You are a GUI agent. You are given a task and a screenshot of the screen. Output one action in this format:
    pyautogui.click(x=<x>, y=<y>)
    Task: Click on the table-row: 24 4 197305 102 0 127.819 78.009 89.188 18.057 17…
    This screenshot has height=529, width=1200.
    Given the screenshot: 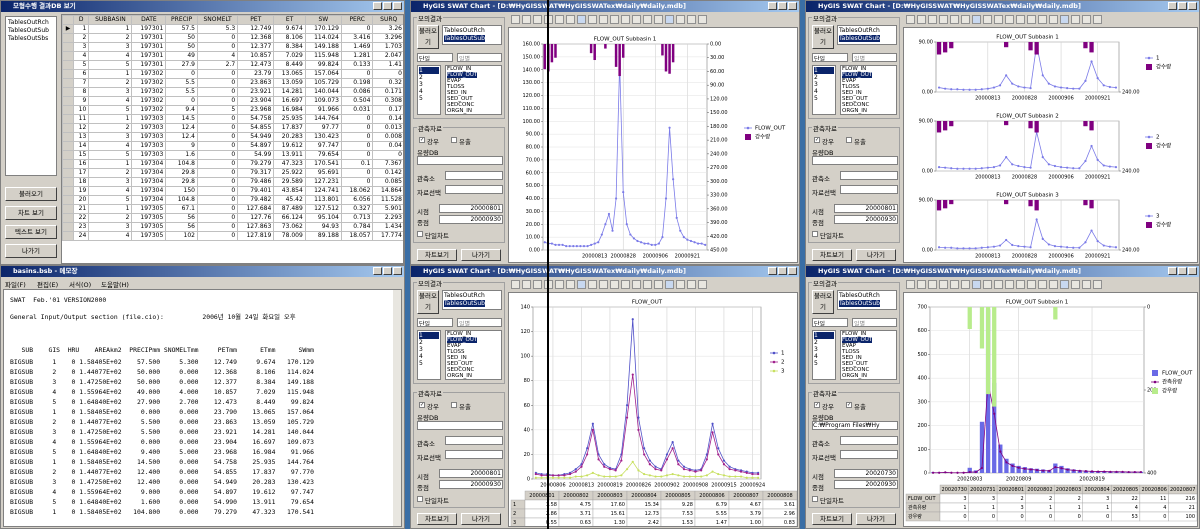 What is the action you would take?
    pyautogui.click(x=232, y=236)
    